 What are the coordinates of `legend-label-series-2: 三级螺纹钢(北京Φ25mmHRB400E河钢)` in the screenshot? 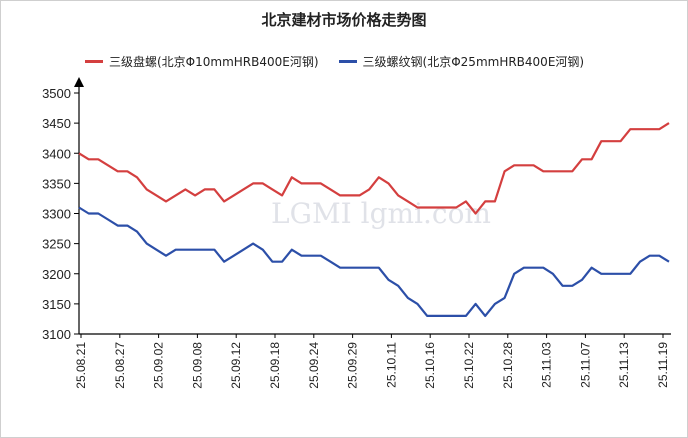 It's located at (473, 62).